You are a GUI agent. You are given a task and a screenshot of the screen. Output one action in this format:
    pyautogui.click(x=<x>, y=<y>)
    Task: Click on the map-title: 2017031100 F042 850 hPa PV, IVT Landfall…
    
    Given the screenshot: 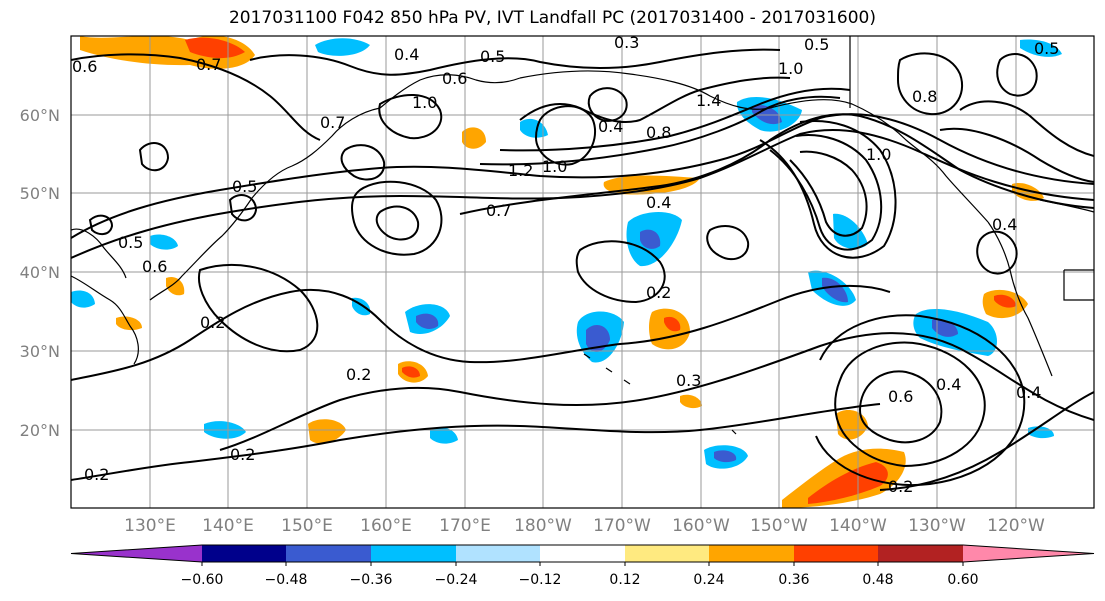 What is the action you would take?
    pyautogui.click(x=552, y=18)
    